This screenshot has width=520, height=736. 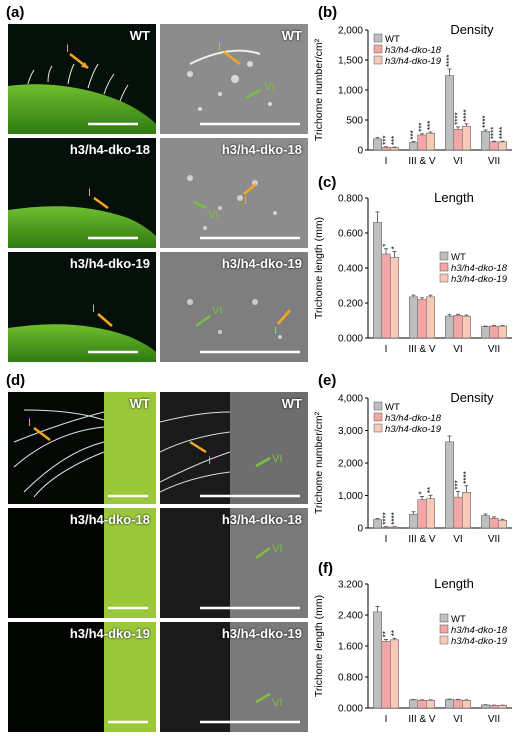 What do you see at coordinates (472, 397) in the screenshot?
I see `chart-title: Density` at bounding box center [472, 397].